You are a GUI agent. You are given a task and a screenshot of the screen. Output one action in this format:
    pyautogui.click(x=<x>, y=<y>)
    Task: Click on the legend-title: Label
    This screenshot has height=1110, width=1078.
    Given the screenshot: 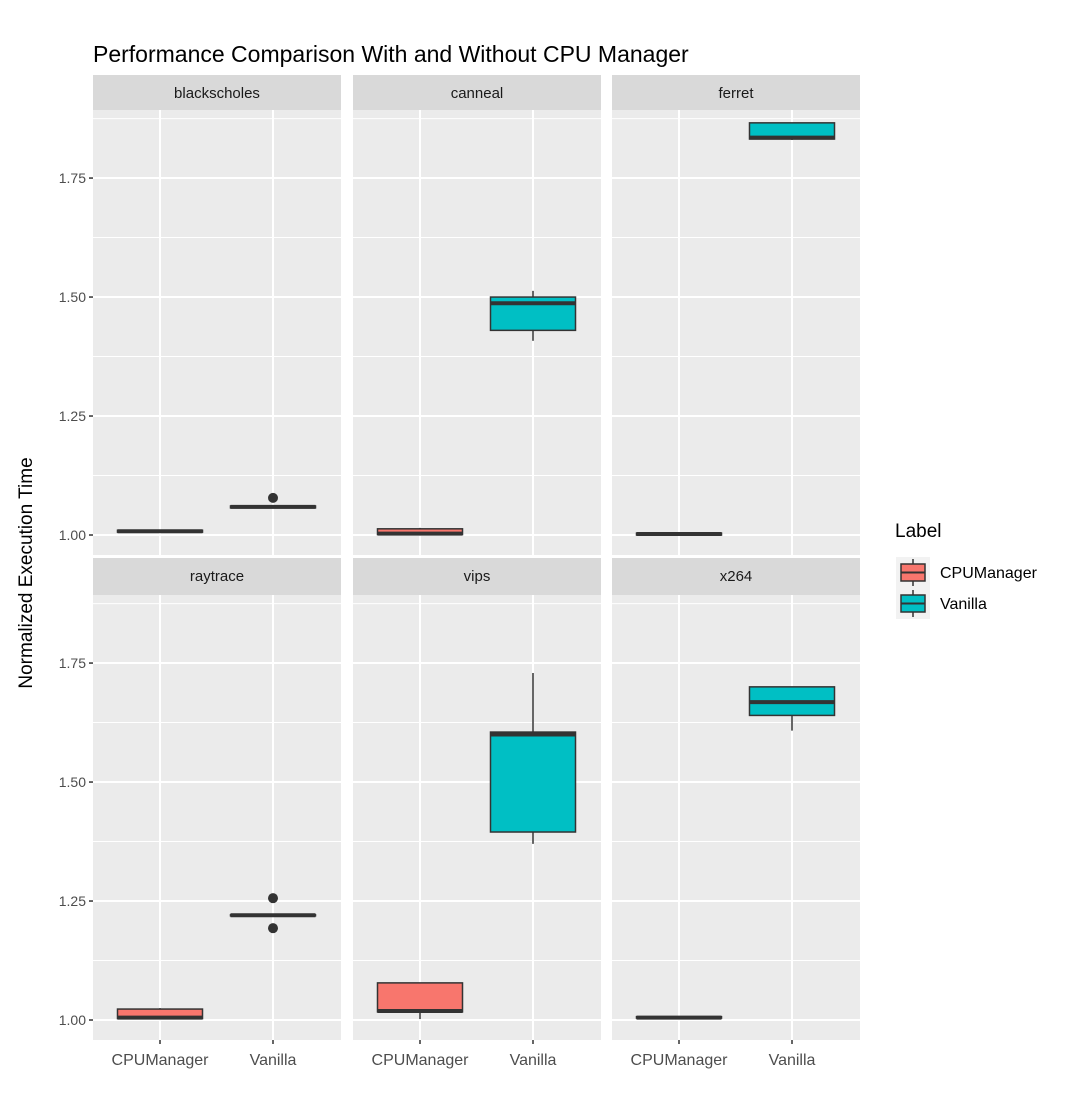 What is the action you would take?
    pyautogui.click(x=918, y=531)
    